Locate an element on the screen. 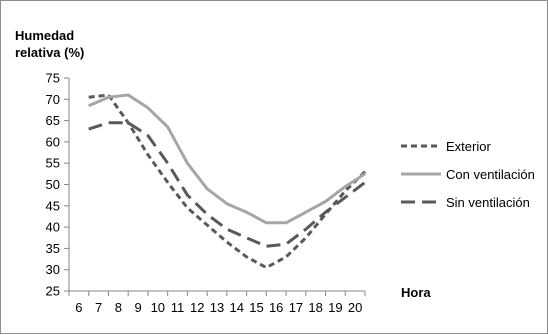 The image size is (548, 335). y-tick-label: 40 is located at coordinates (53, 227).